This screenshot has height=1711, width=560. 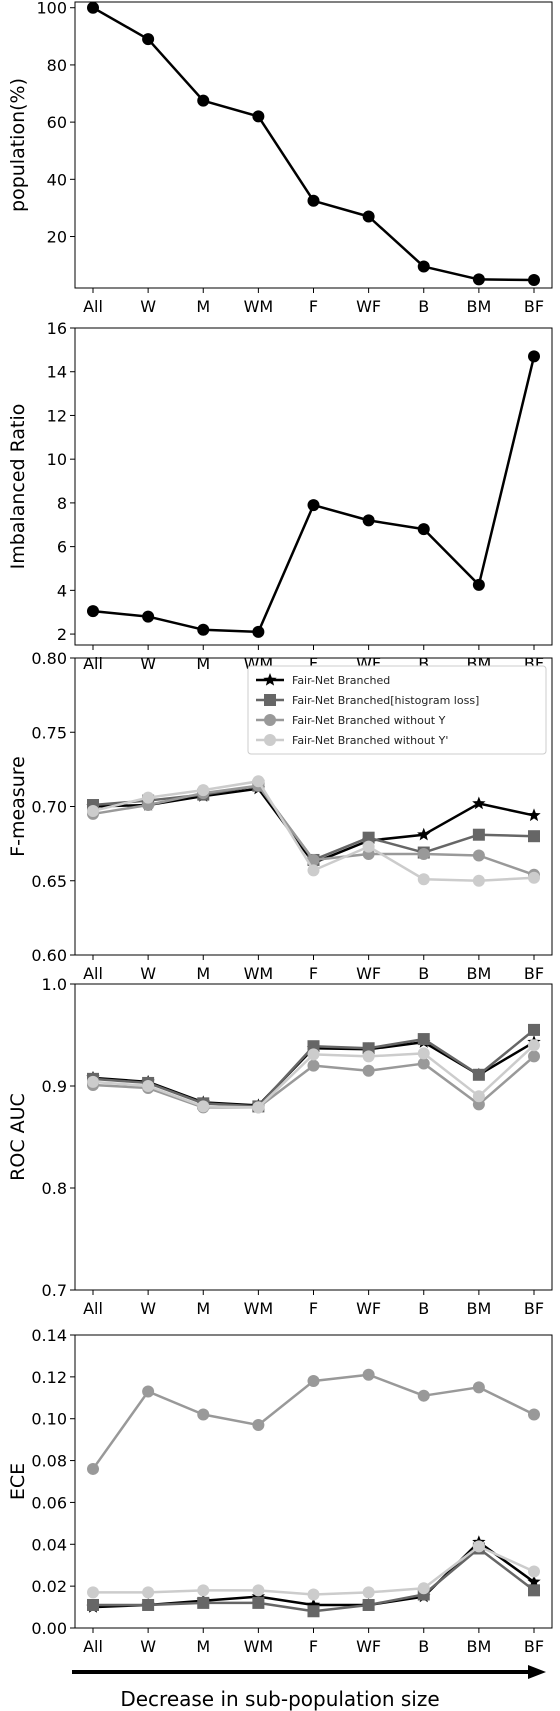 I want to click on y-tick-label: 4, so click(x=62, y=590).